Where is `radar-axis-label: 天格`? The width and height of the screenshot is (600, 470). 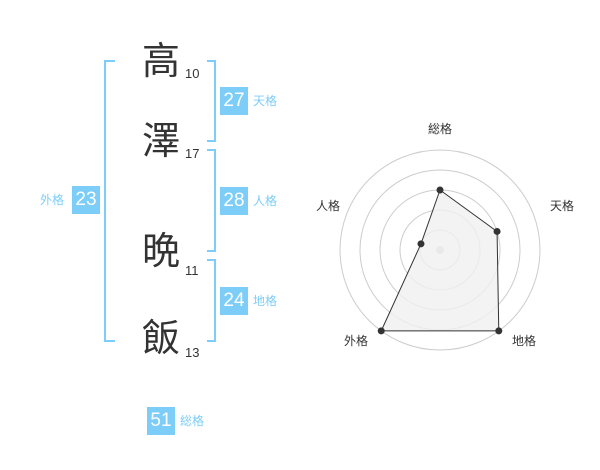
radar-axis-label: 天格 is located at coordinates (562, 205).